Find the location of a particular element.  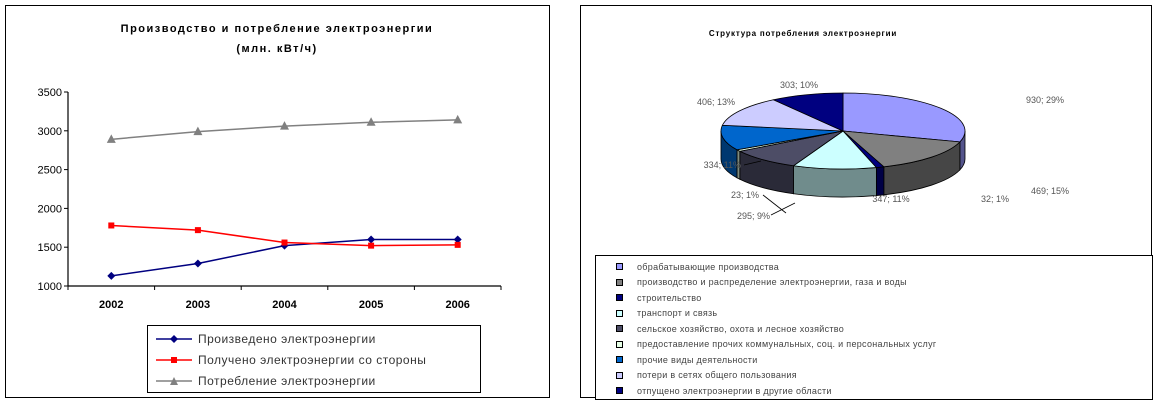

y-tick-label: 3500 is located at coordinates (50, 93).